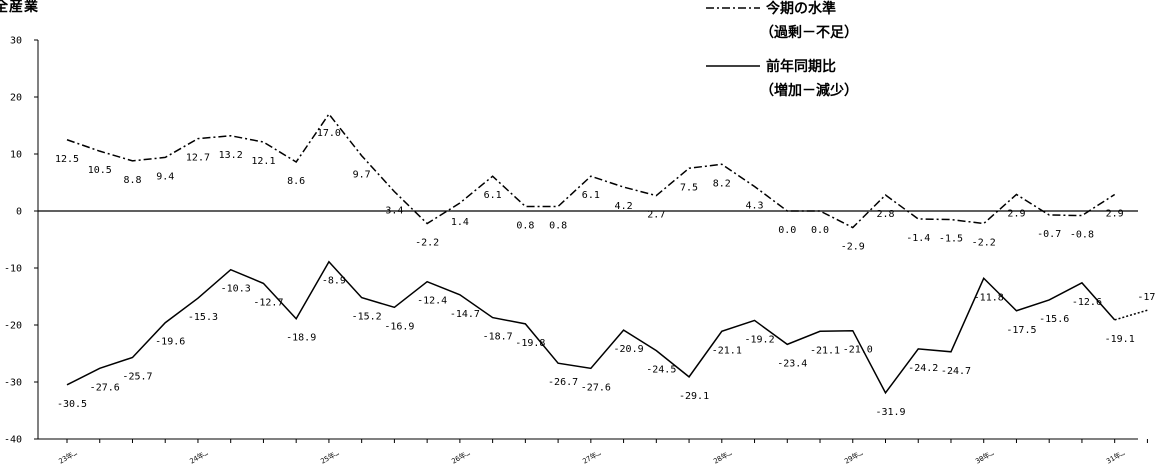 The height and width of the screenshot is (465, 1157). I want to click on data-label-yoy: -16.9, so click(399, 326).